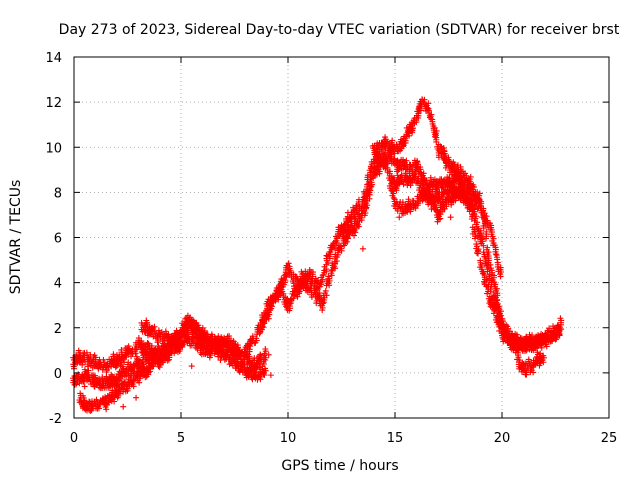 This screenshot has height=480, width=640. What do you see at coordinates (395, 438) in the screenshot?
I see `x-tick-label: 15` at bounding box center [395, 438].